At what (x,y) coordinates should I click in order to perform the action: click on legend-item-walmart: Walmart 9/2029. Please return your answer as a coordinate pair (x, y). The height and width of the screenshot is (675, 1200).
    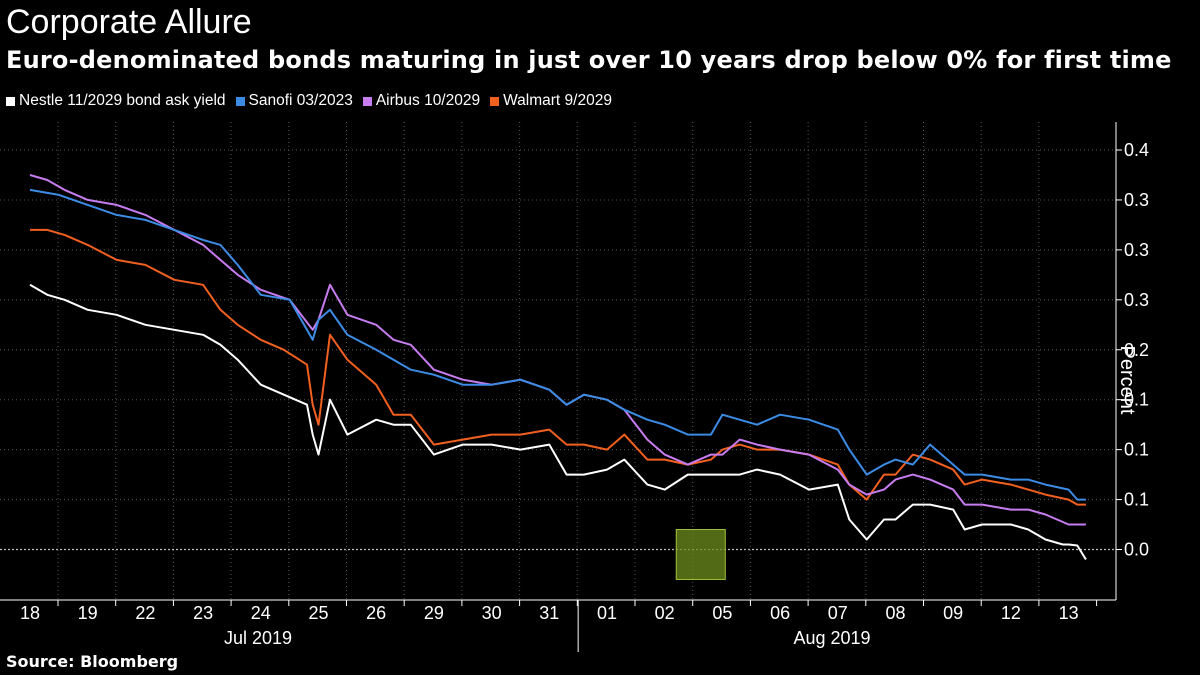
    Looking at the image, I should click on (551, 101).